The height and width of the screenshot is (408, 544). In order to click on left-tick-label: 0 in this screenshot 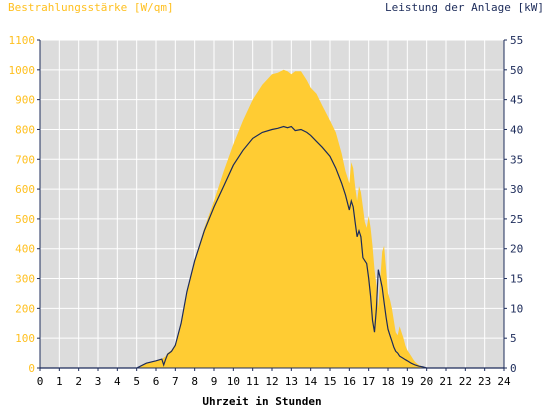, I will do `click(31, 368)`.